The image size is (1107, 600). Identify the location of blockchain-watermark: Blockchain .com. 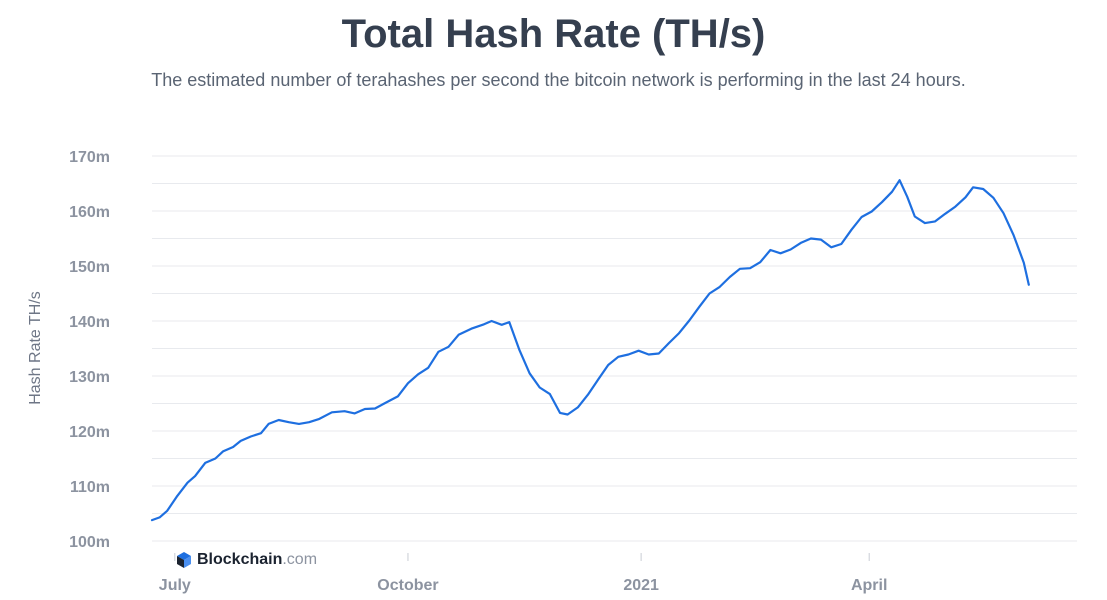
(246, 560).